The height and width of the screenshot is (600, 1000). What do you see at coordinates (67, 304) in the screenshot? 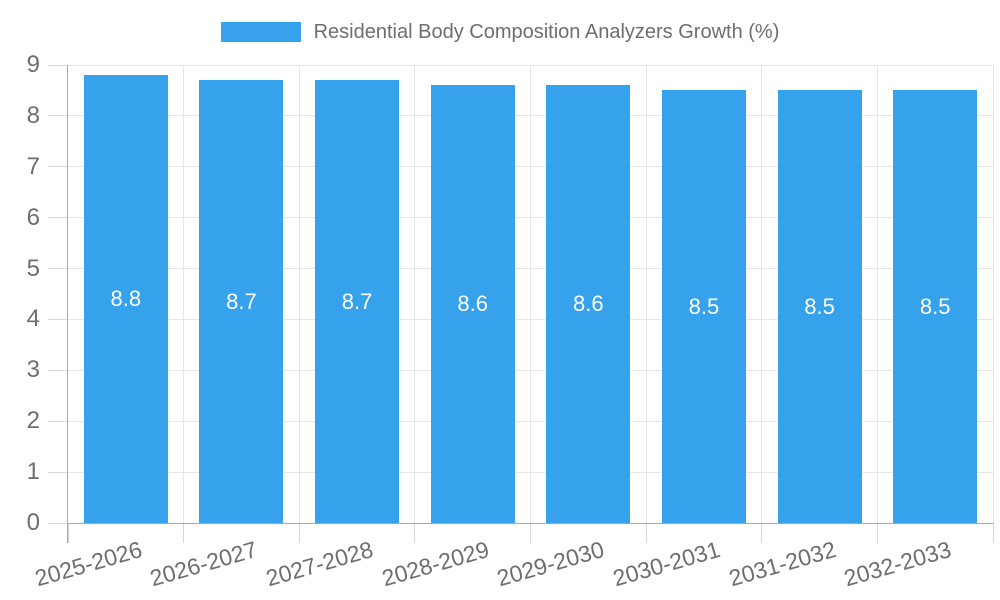
I see `y-axis-line` at bounding box center [67, 304].